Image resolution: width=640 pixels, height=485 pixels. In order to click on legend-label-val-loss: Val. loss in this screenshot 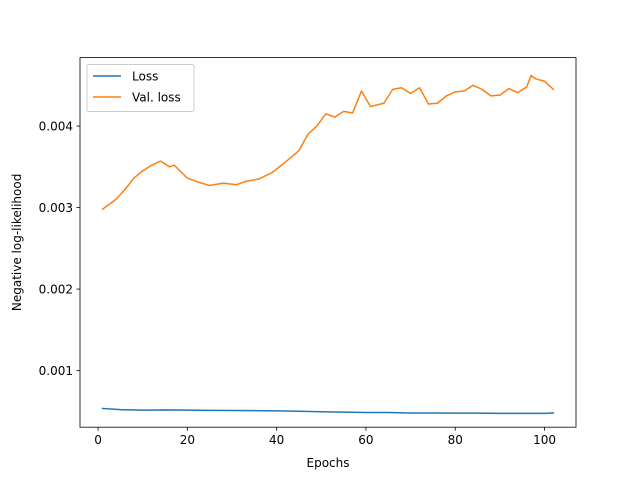, I will do `click(156, 98)`.